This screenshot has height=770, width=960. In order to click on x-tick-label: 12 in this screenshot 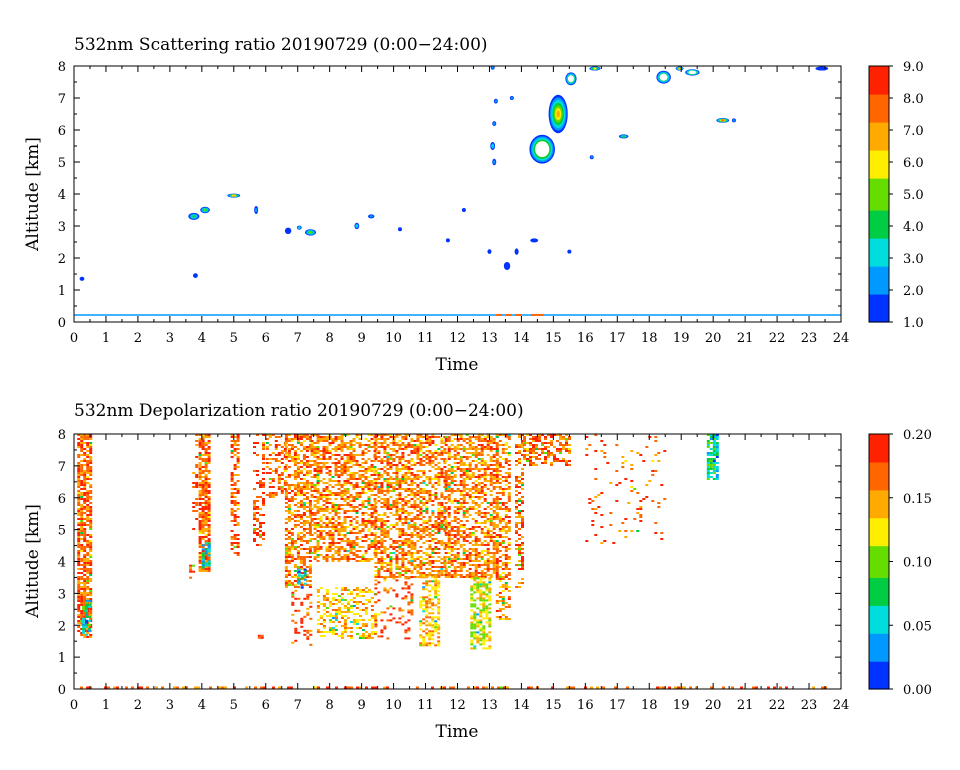, I will do `click(457, 338)`.